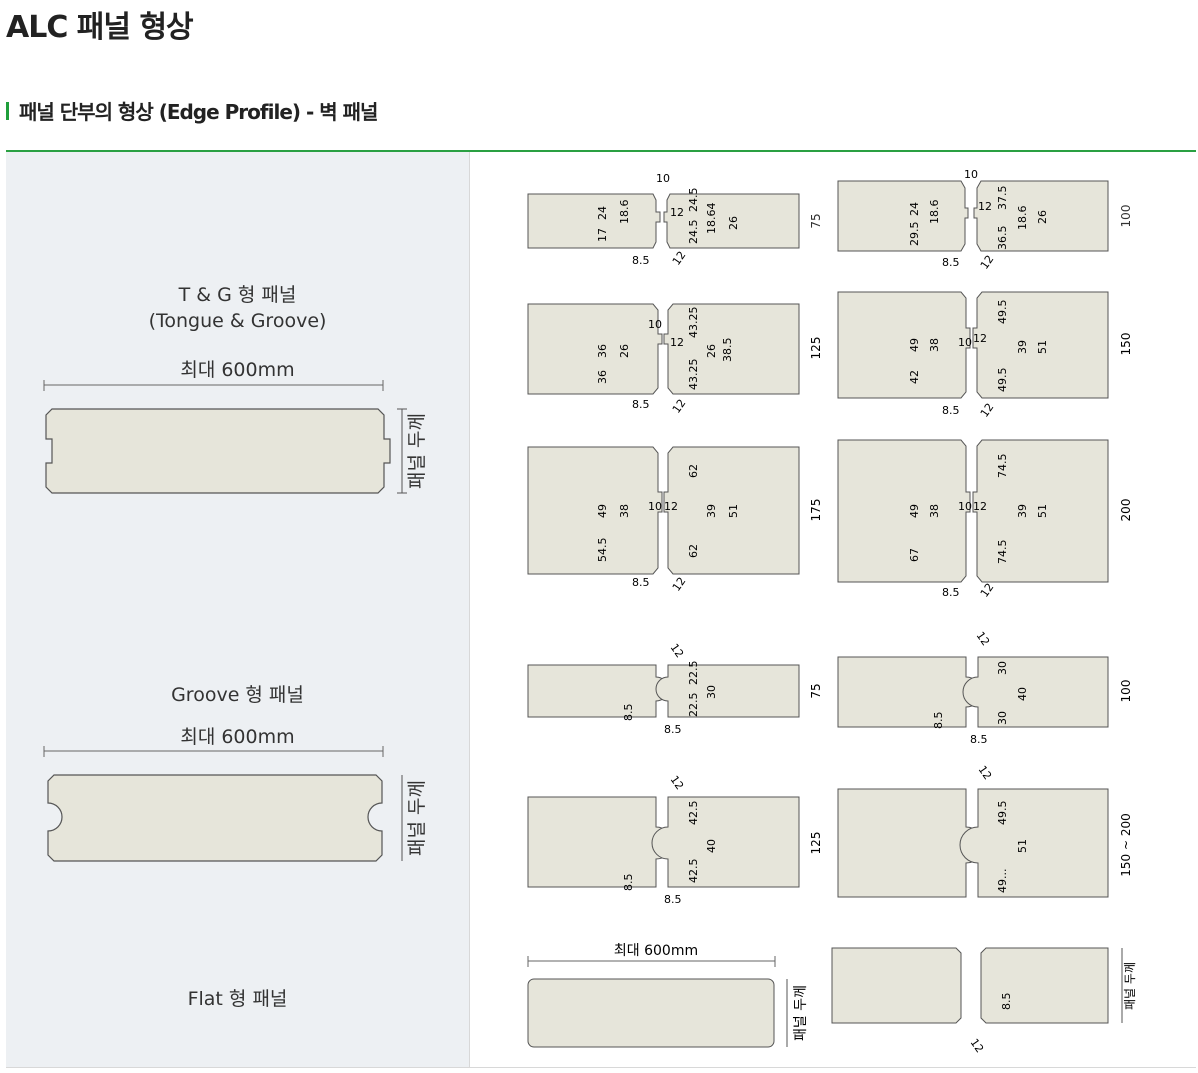 This screenshot has height=1073, width=1198. I want to click on tg-75-l6: 24.5, so click(693, 200).